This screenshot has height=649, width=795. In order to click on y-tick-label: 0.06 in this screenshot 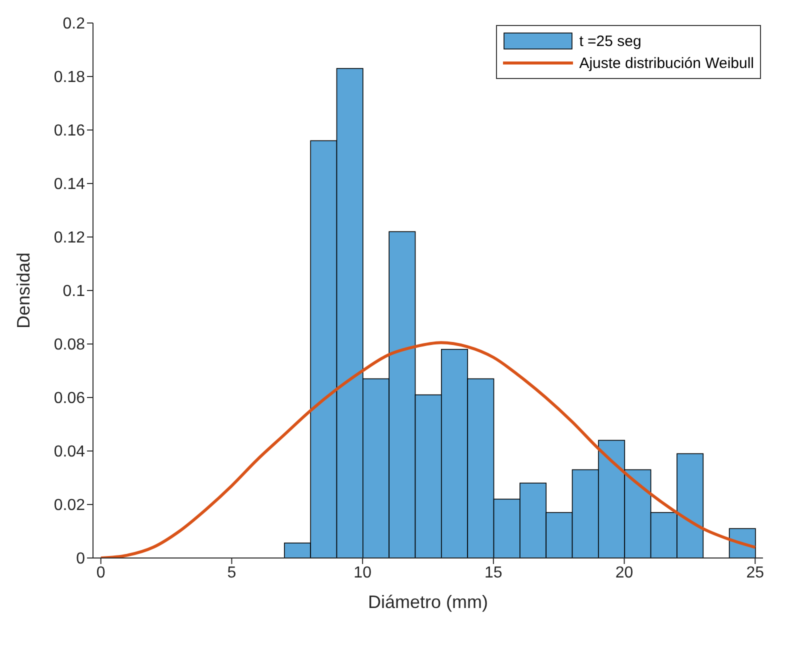, I will do `click(70, 399)`.